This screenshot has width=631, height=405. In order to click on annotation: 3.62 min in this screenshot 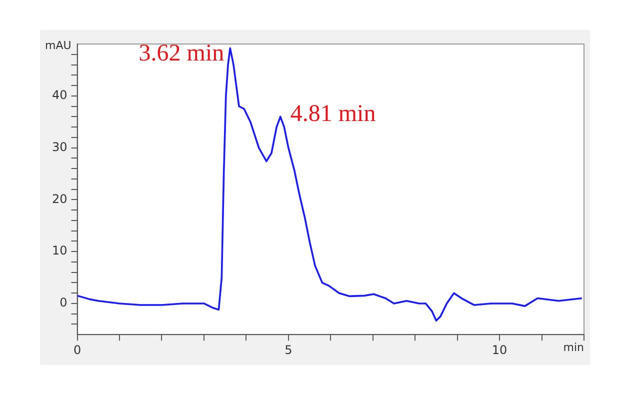, I will do `click(181, 53)`.